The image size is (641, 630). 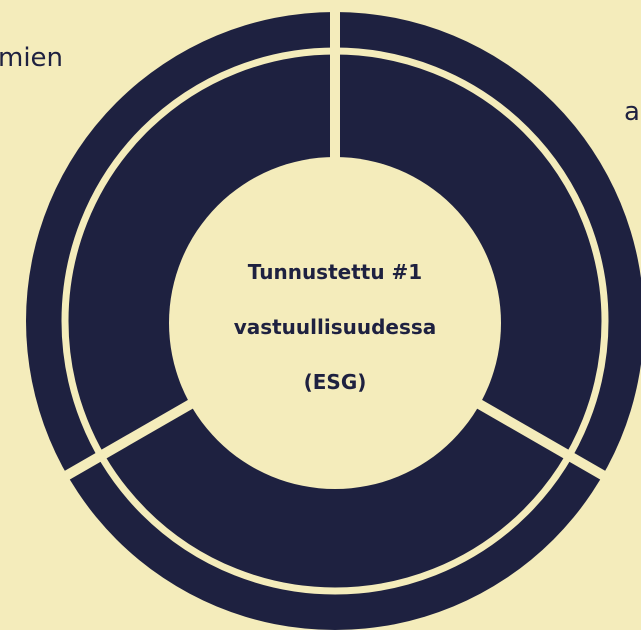 I want to click on center-line: Tunnustettu #1, so click(x=335, y=272).